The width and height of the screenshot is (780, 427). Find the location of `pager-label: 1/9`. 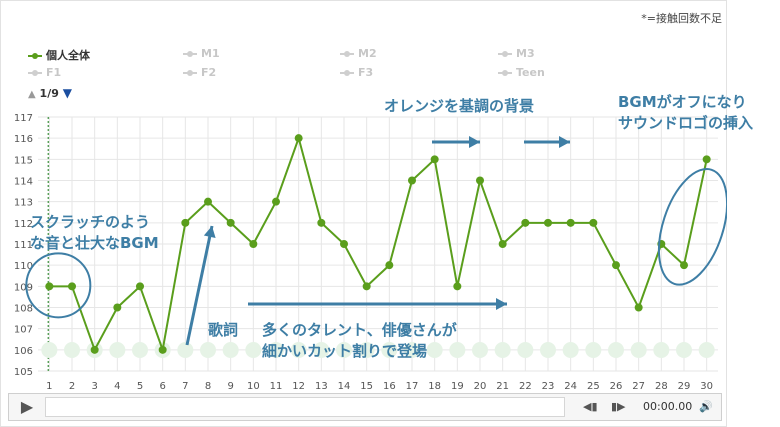

pager-label: 1/9 is located at coordinates (49, 93).